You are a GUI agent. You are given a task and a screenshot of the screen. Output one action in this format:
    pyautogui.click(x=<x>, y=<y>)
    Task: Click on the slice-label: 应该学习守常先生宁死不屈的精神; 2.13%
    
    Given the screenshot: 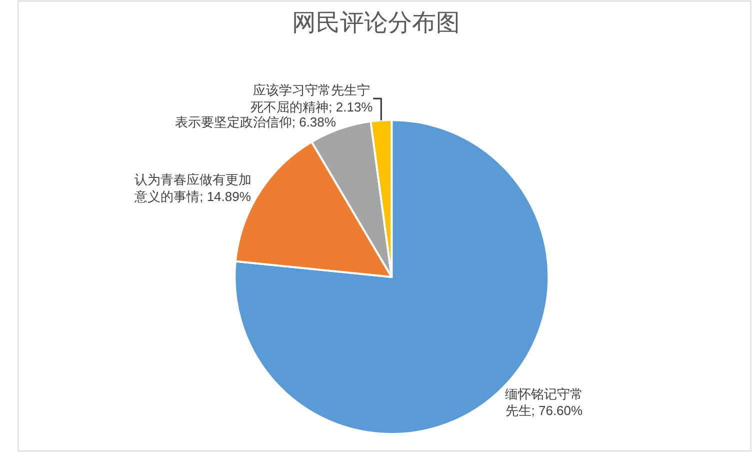 What is the action you would take?
    pyautogui.click(x=312, y=98)
    